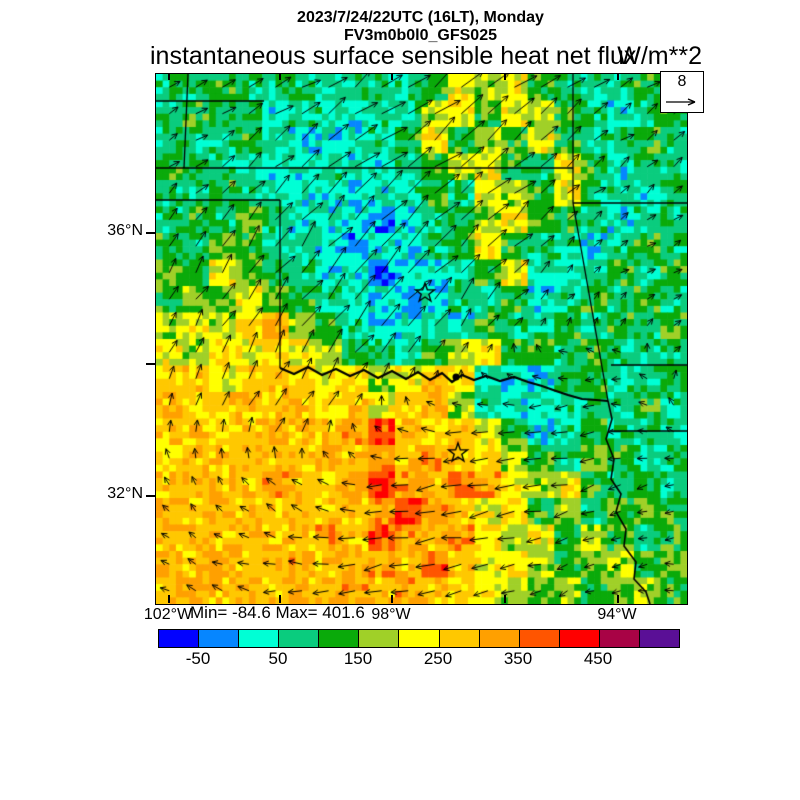 The image size is (800, 800). What do you see at coordinates (659, 56) in the screenshot?
I see `plot-units: W/m**2` at bounding box center [659, 56].